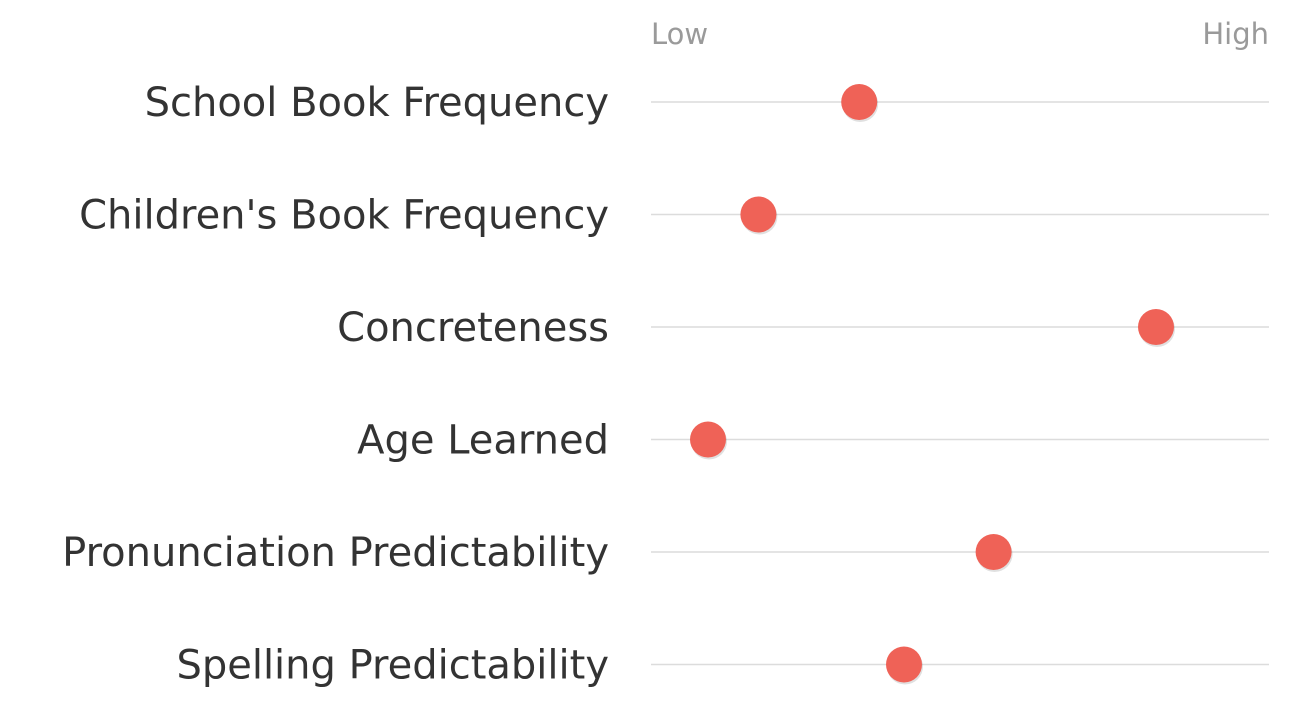  I want to click on row-label: Concreteness, so click(473, 328).